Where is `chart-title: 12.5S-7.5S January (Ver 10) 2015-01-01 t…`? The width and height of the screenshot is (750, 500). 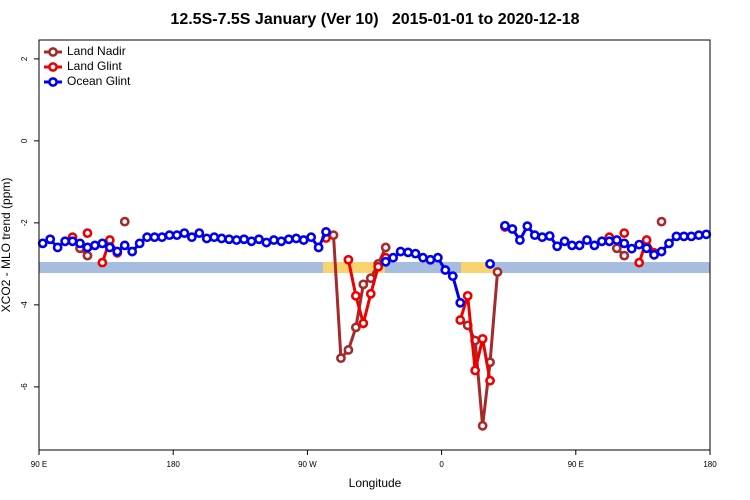 chart-title: 12.5S-7.5S January (Ver 10) 2015-01-01 t… is located at coordinates (374, 19).